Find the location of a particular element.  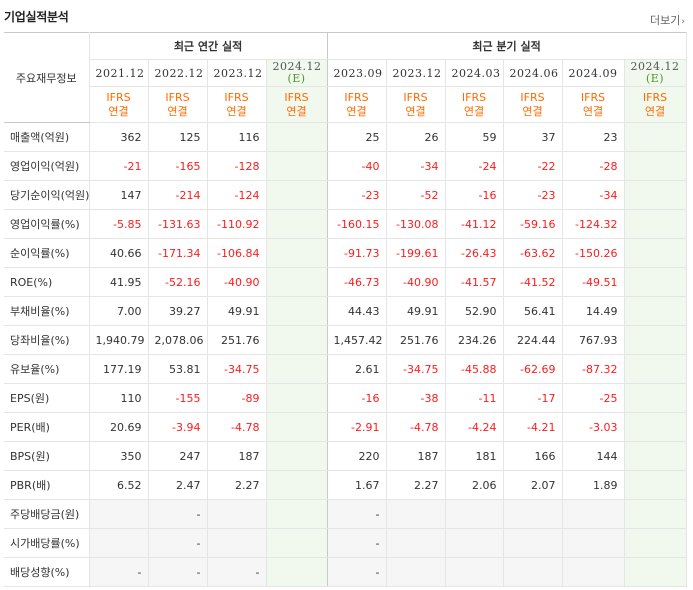

table-cell: -21 is located at coordinates (119, 166).